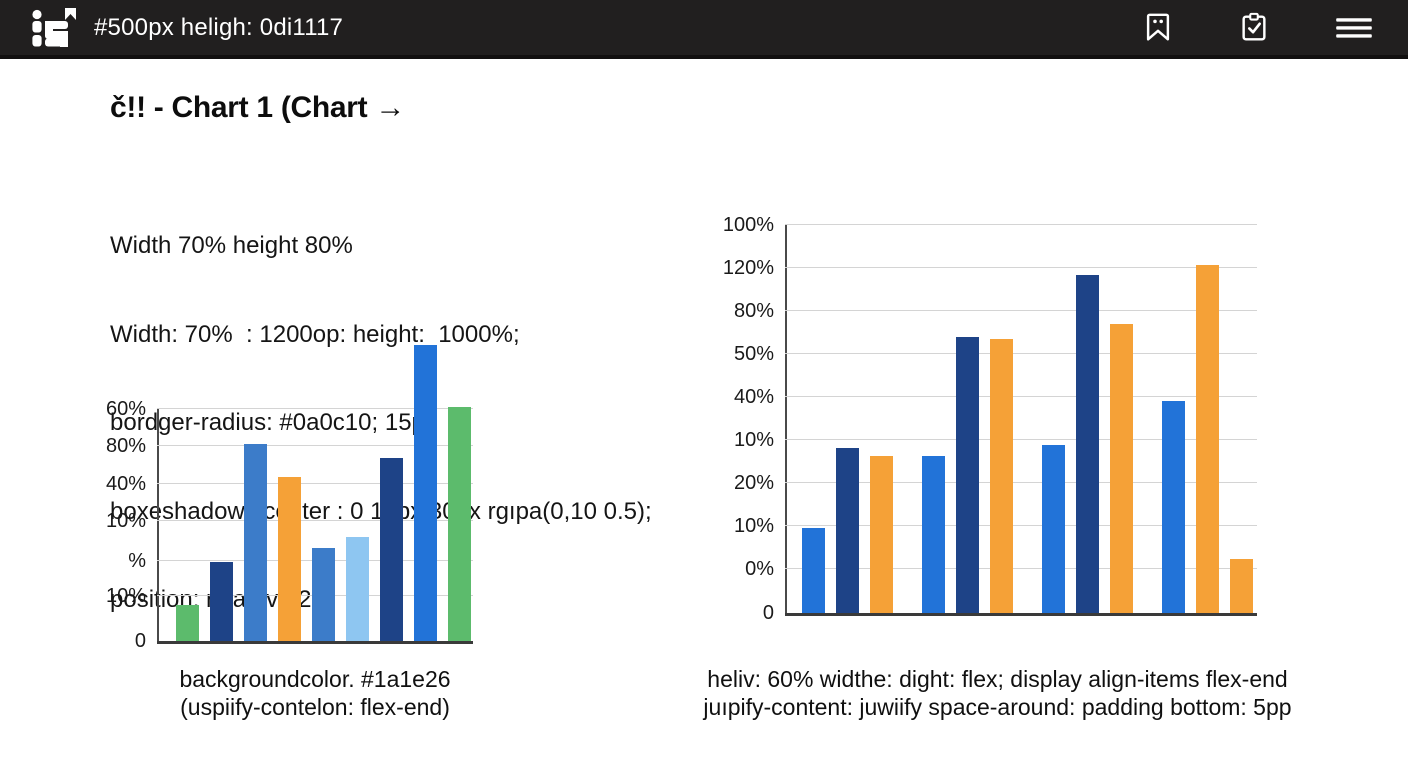 The image size is (1408, 768). Describe the element at coordinates (748, 268) in the screenshot. I see `y-tick-label: 120%` at that location.